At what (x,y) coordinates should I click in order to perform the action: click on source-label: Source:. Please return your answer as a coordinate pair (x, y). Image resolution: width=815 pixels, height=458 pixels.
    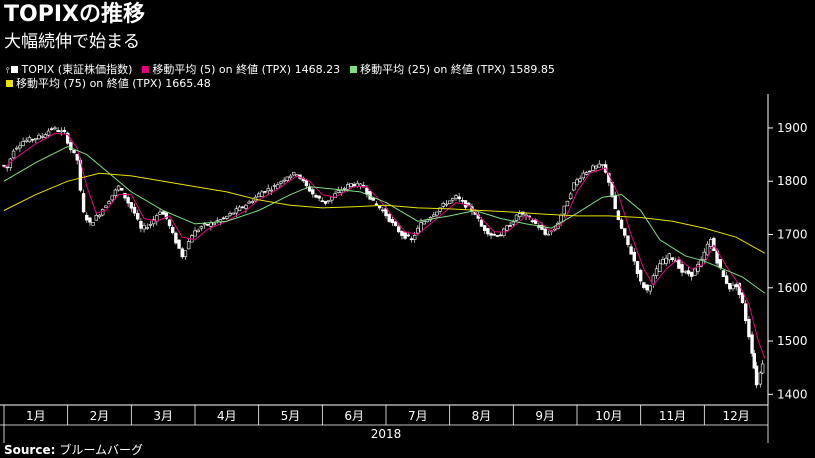
    Looking at the image, I should click on (30, 450).